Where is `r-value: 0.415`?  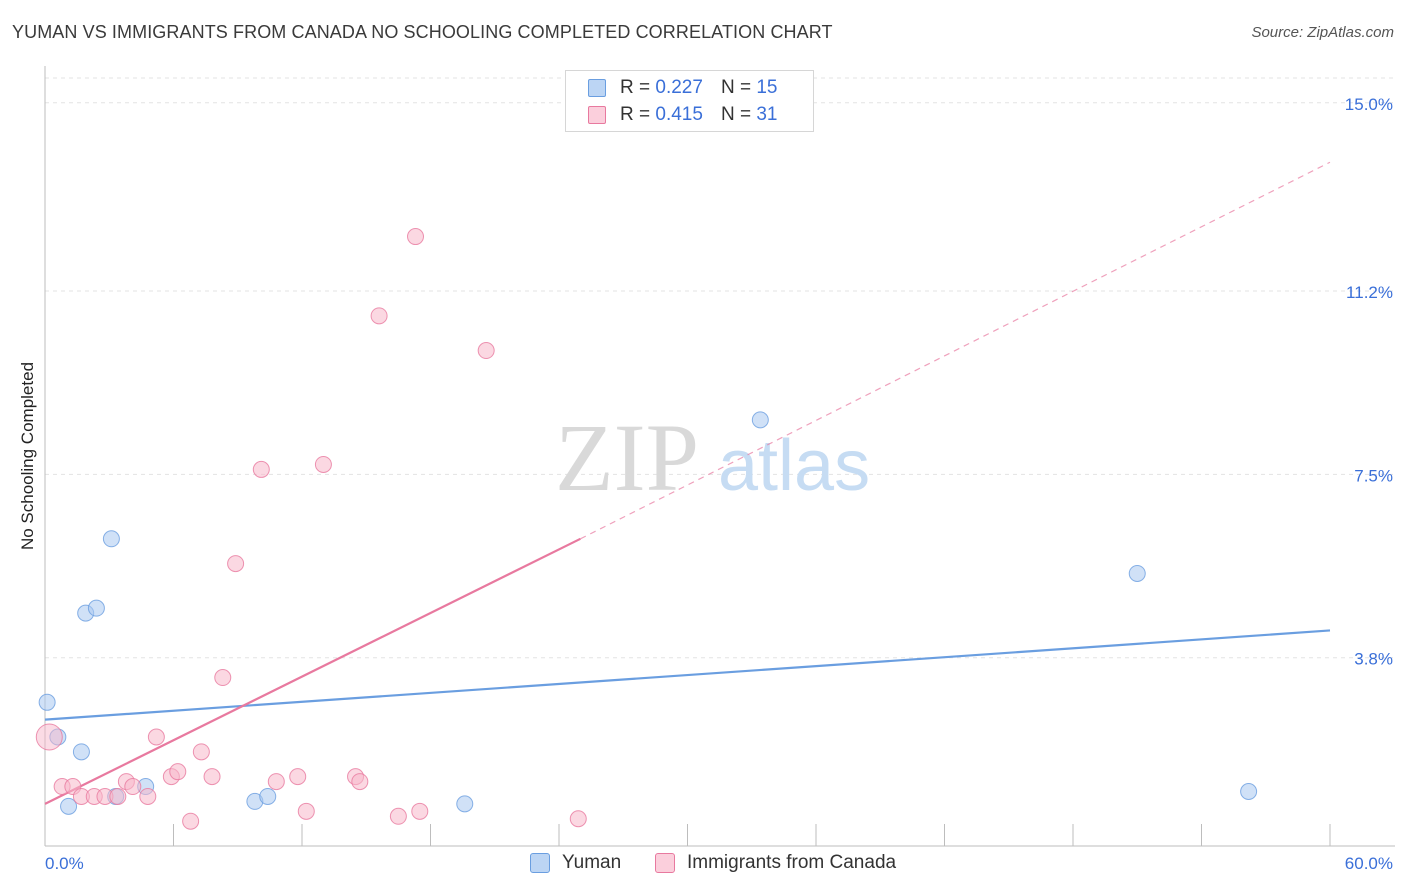
r-value: 0.415 is located at coordinates (679, 114).